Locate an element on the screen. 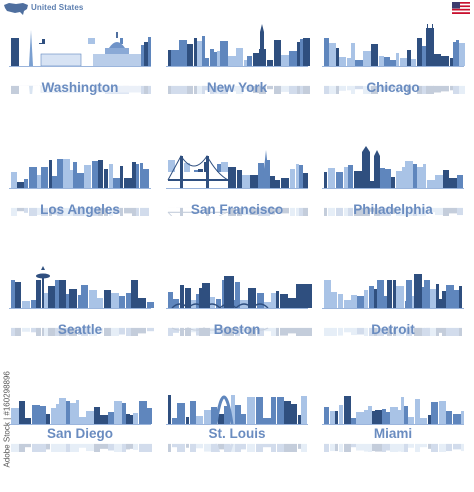 The image size is (474, 492). chicago-waterline is located at coordinates (393, 66).